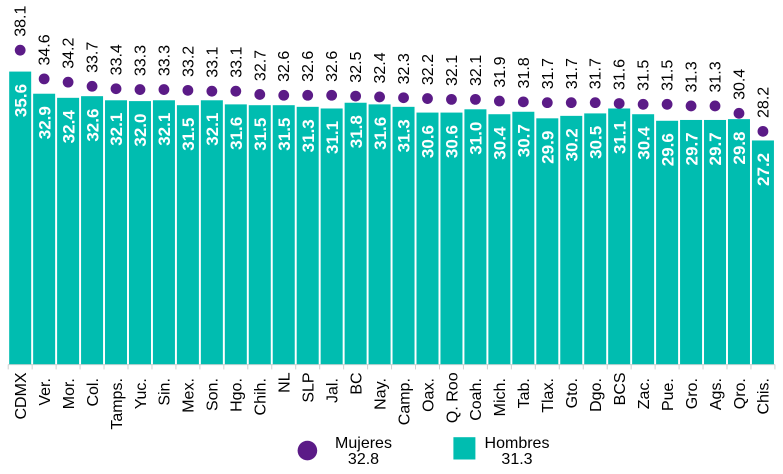  I want to click on svg-text: Coah., so click(476, 399).